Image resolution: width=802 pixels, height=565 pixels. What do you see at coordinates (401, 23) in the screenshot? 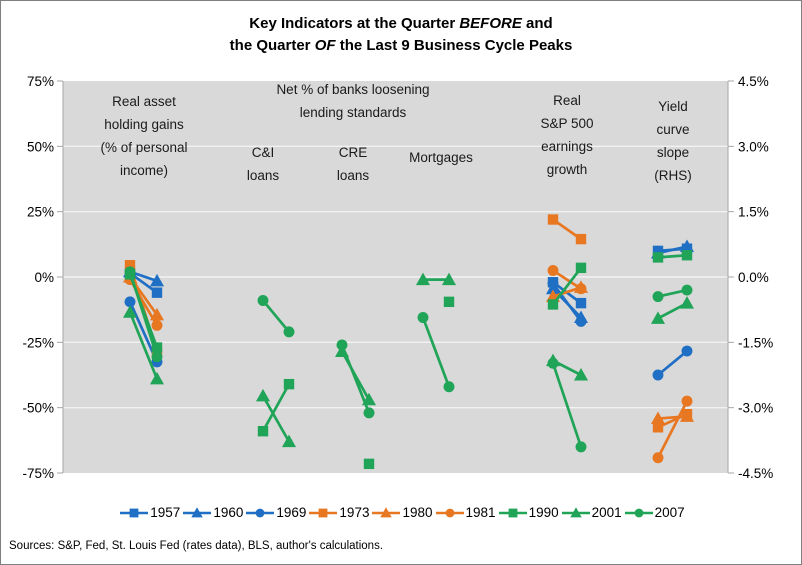
I see `chart-title-line1: Key Indicators at the Quarter BEFORE and` at bounding box center [401, 23].